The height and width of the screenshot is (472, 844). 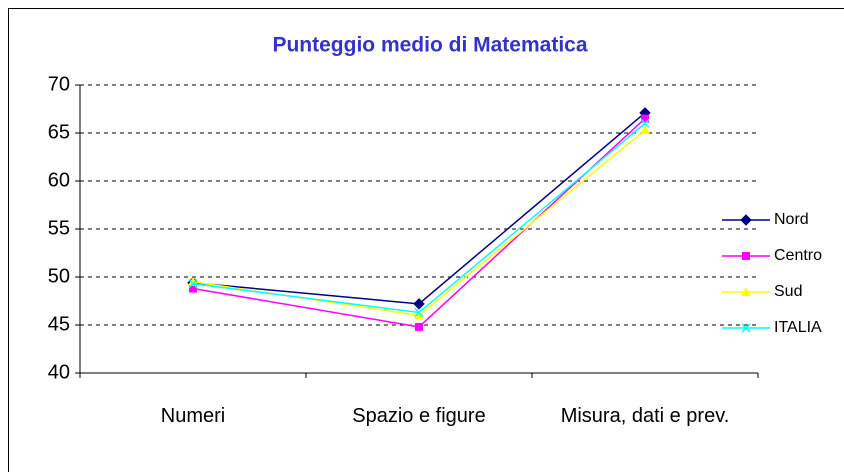 I want to click on y-tick-label: 55, so click(x=59, y=228).